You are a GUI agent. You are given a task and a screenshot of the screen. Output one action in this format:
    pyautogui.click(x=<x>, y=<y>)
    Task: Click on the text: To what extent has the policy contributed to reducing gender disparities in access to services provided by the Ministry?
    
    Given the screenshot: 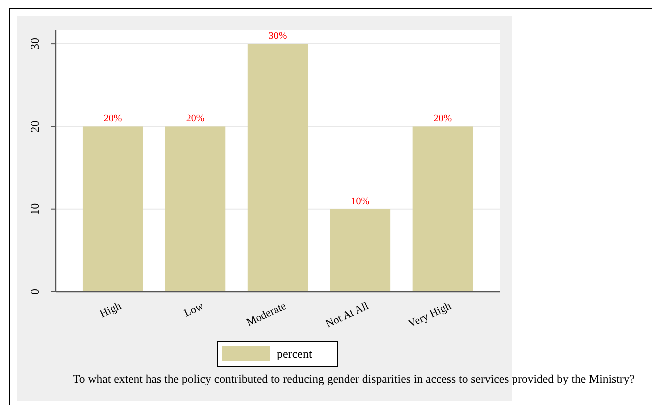 What is the action you would take?
    pyautogui.click(x=354, y=379)
    